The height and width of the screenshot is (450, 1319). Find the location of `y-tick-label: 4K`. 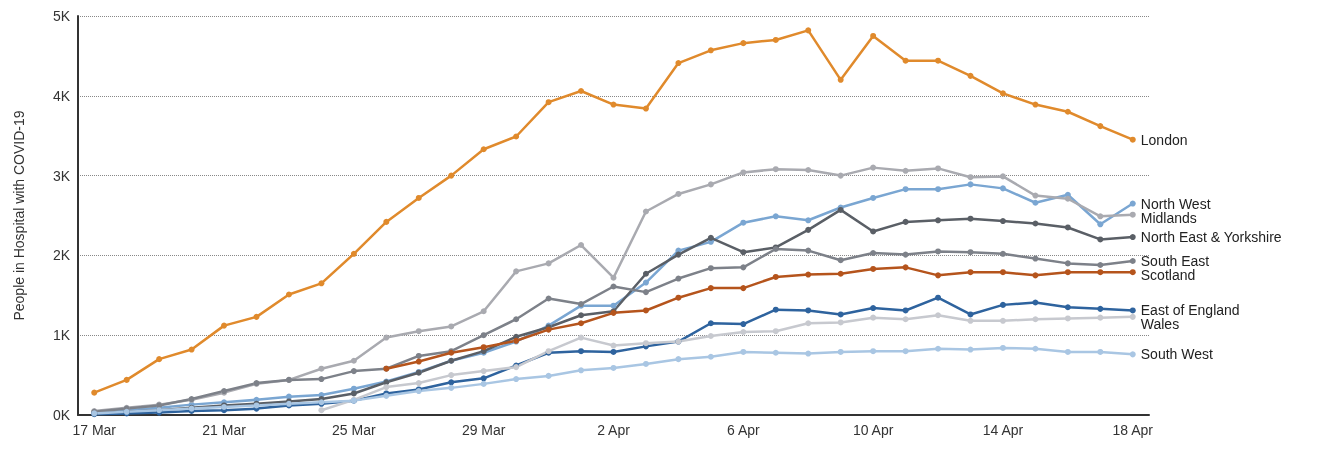

y-tick-label: 4K is located at coordinates (61, 95).